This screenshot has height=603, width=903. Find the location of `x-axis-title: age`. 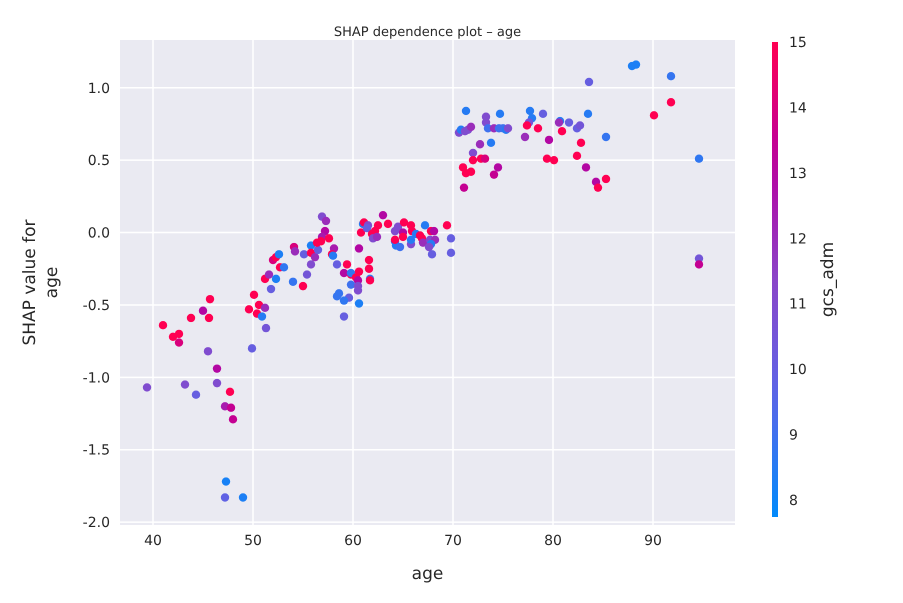

x-axis-title: age is located at coordinates (428, 574).